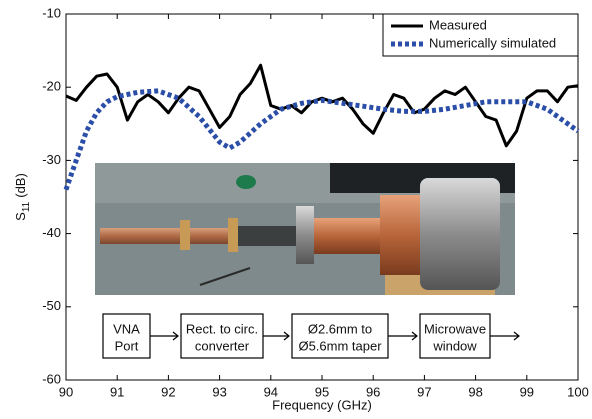 Image resolution: width=592 pixels, height=419 pixels. Describe the element at coordinates (454, 345) in the screenshot. I see `block-label: window` at that location.